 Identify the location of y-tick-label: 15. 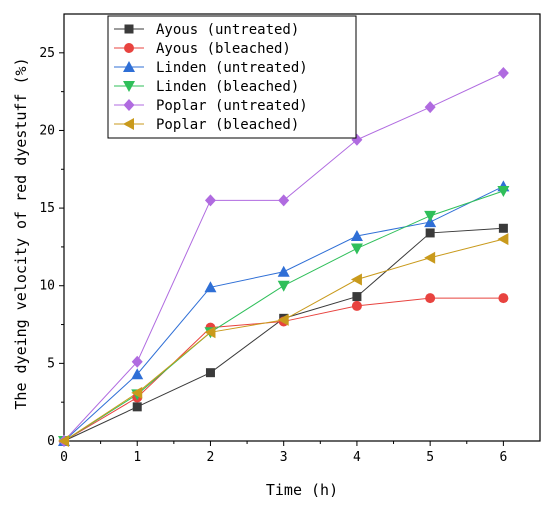
(47, 208).